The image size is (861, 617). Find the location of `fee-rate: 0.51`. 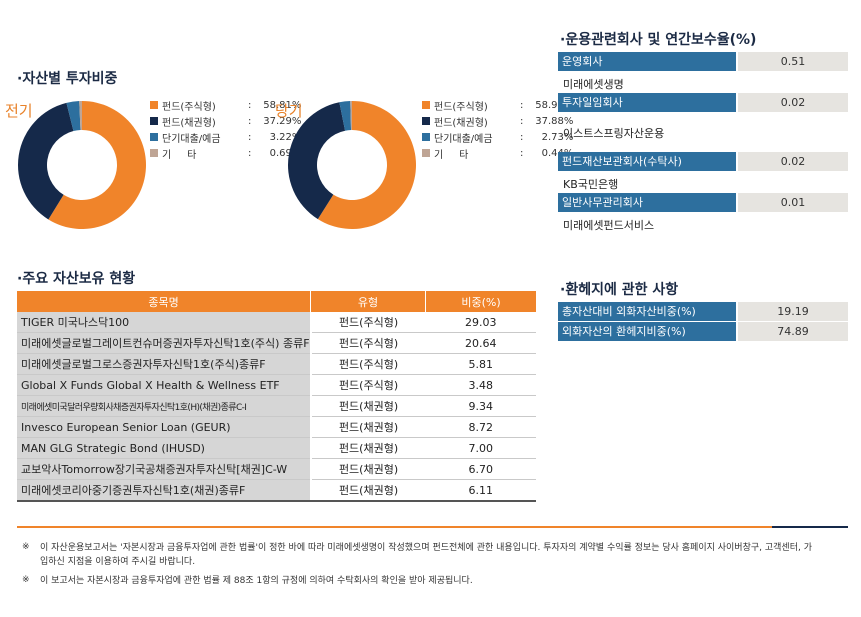

fee-rate: 0.51 is located at coordinates (793, 61).